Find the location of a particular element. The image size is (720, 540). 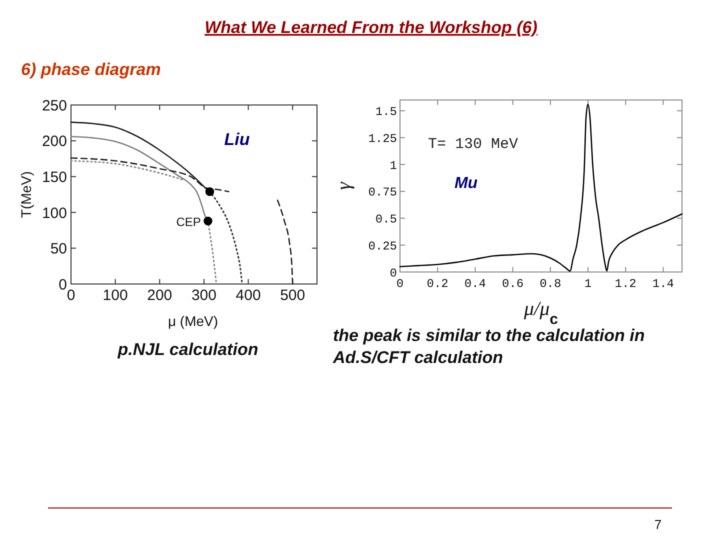

chart-subtitle: 6) phase diagram is located at coordinates (91, 69).